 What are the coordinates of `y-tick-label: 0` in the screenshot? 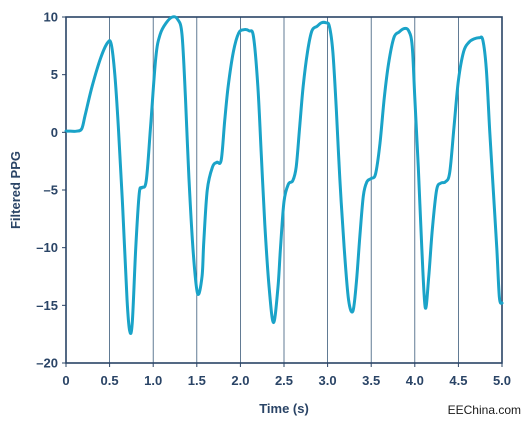 It's located at (54, 132).